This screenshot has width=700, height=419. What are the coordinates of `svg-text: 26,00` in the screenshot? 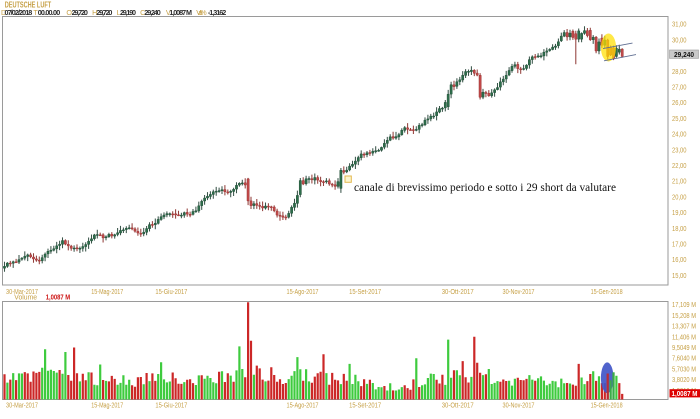 It's located at (679, 103).